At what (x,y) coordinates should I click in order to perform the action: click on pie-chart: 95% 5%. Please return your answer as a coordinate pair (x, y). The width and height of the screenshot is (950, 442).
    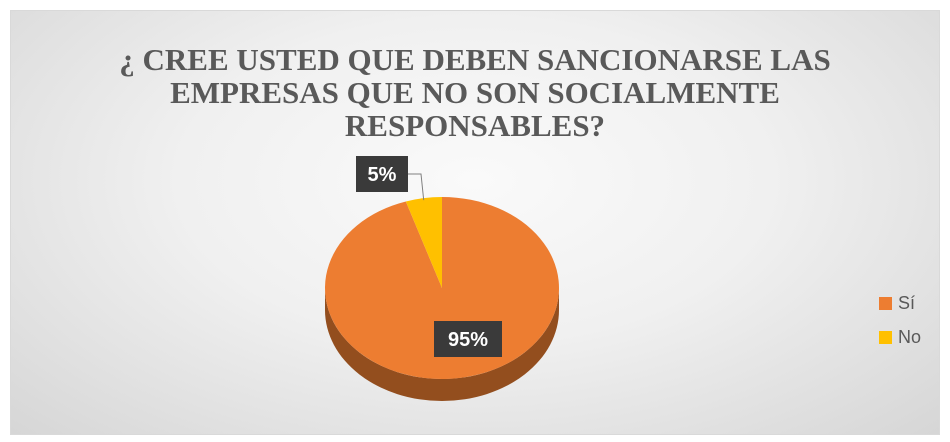
    Looking at the image, I should click on (442, 278).